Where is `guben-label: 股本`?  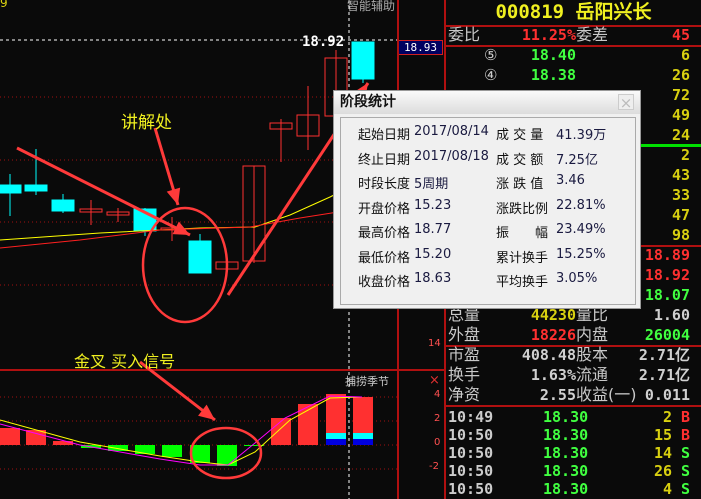
guben-label: 股本 is located at coordinates (592, 354).